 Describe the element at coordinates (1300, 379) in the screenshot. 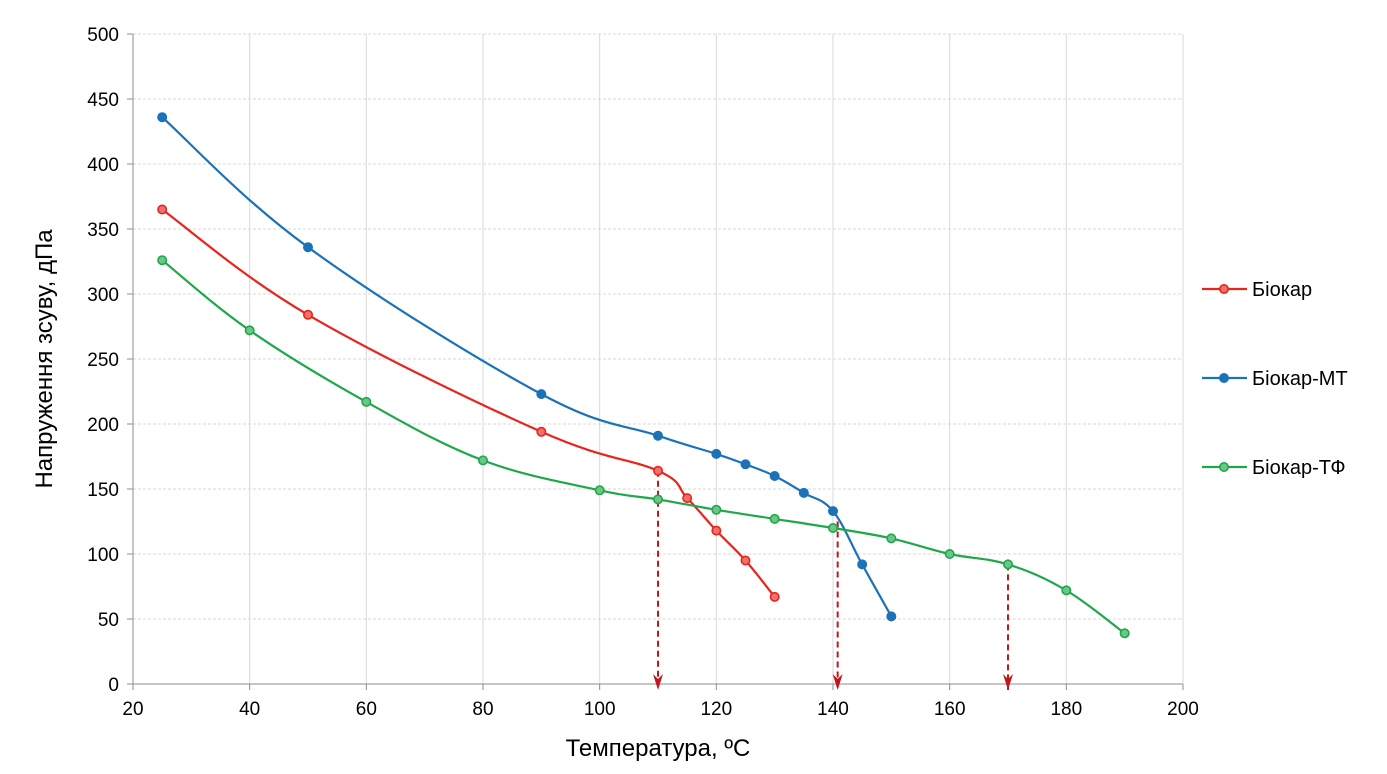

I see `legend-label-2: Біокар-МТ` at that location.